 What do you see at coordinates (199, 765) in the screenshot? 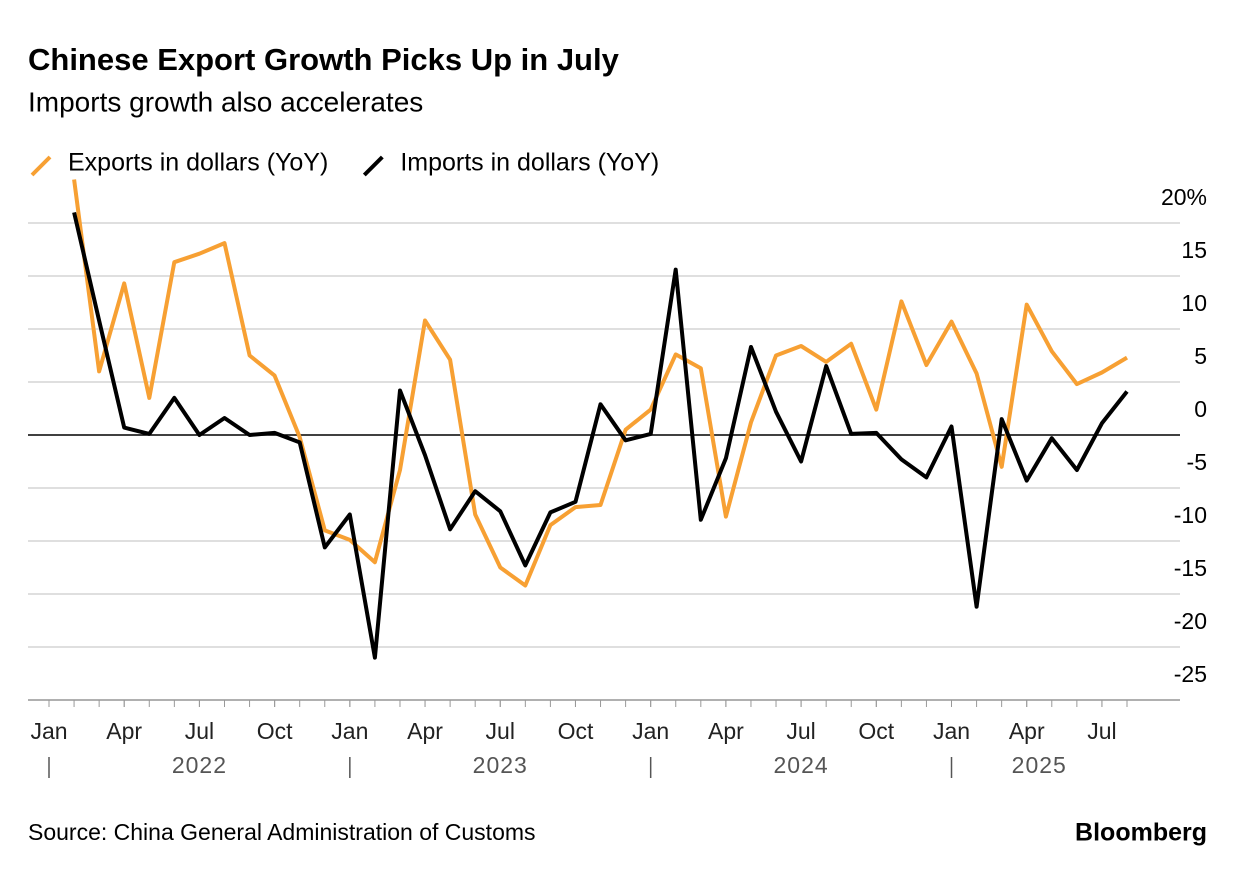
I see `year-label: 2022` at bounding box center [199, 765].